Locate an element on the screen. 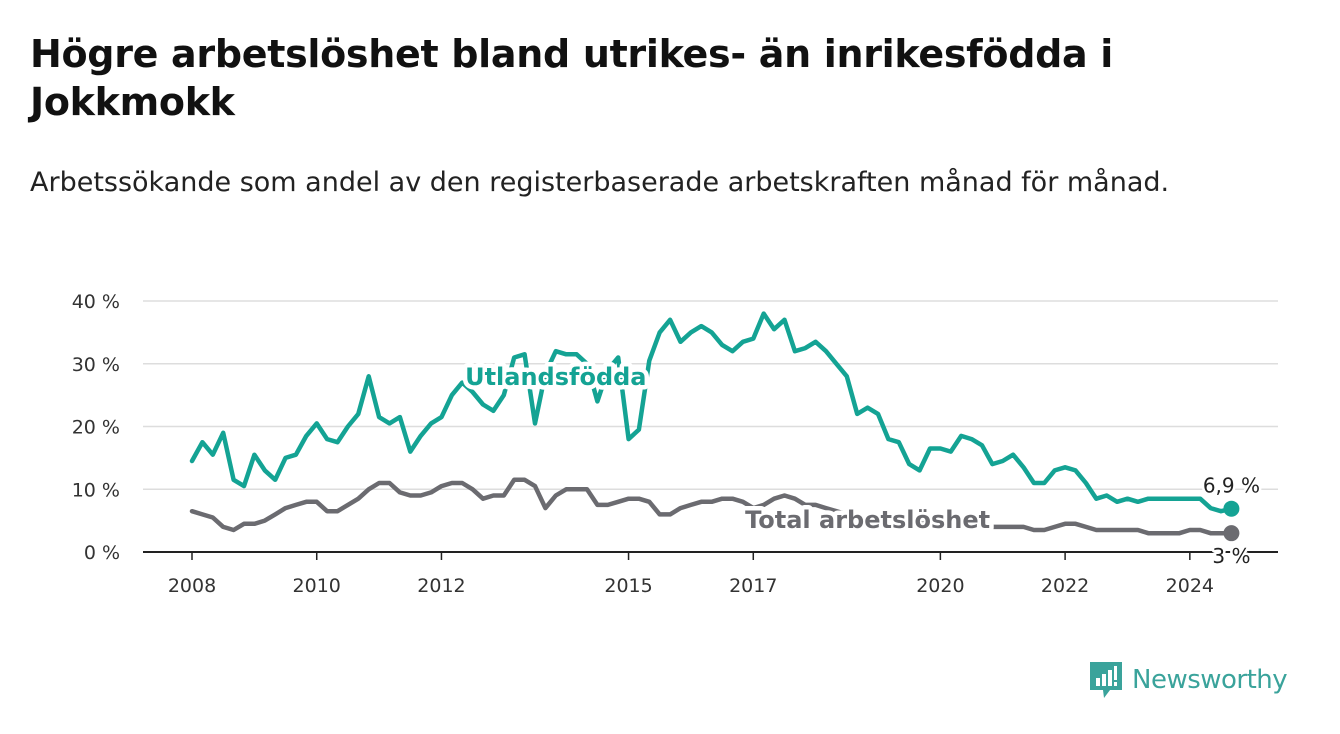  y-tick-label: 20 % is located at coordinates (96, 428).